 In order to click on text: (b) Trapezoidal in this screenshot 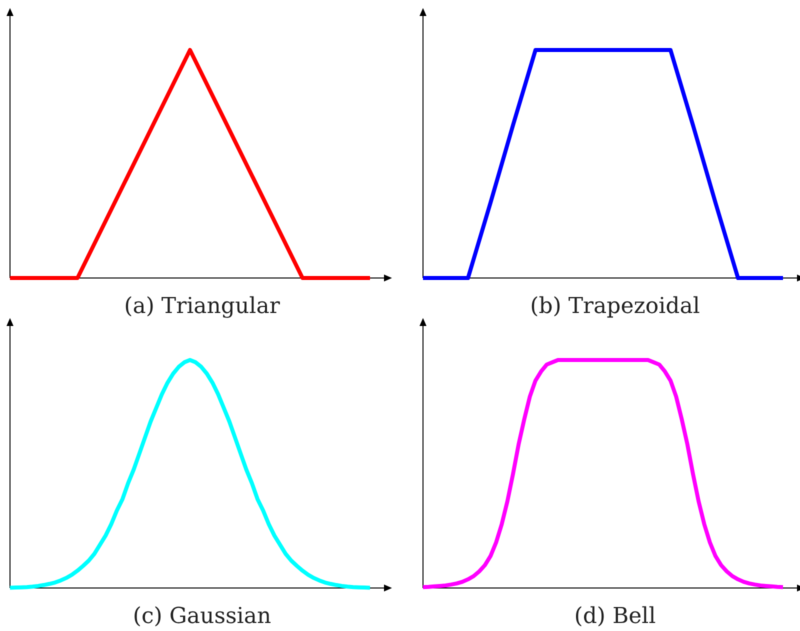, I will do `click(615, 306)`.